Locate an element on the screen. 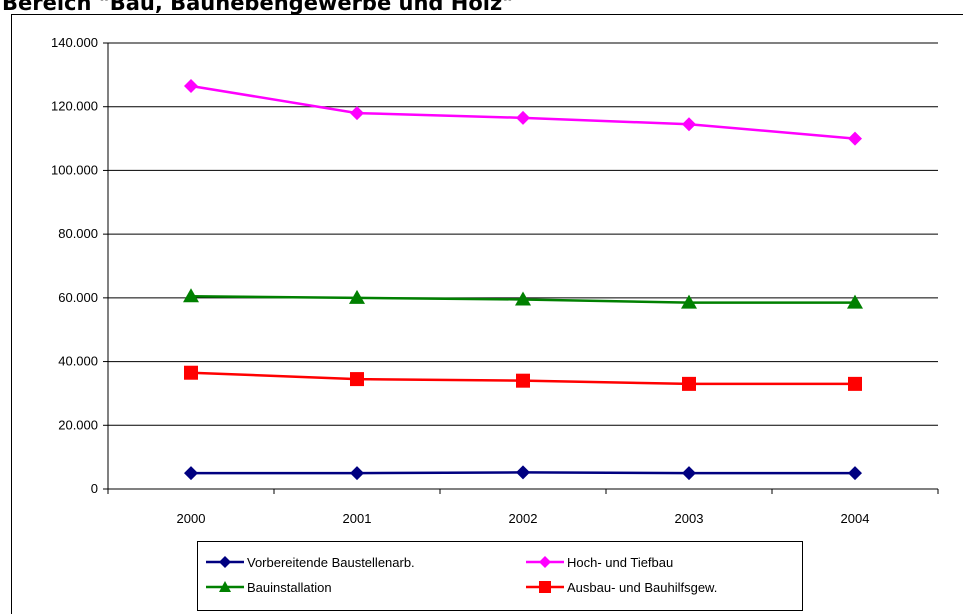  y-tick-label-2: 40.000 is located at coordinates (78, 361).